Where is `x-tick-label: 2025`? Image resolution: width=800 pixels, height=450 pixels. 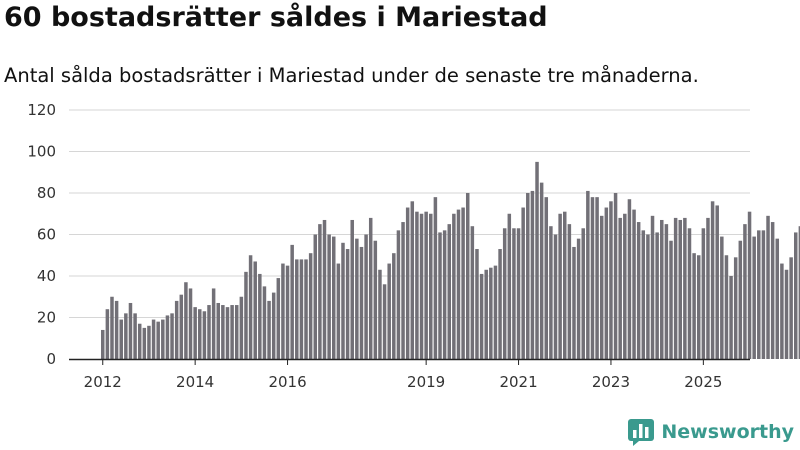 x-tick-label: 2025 is located at coordinates (703, 382).